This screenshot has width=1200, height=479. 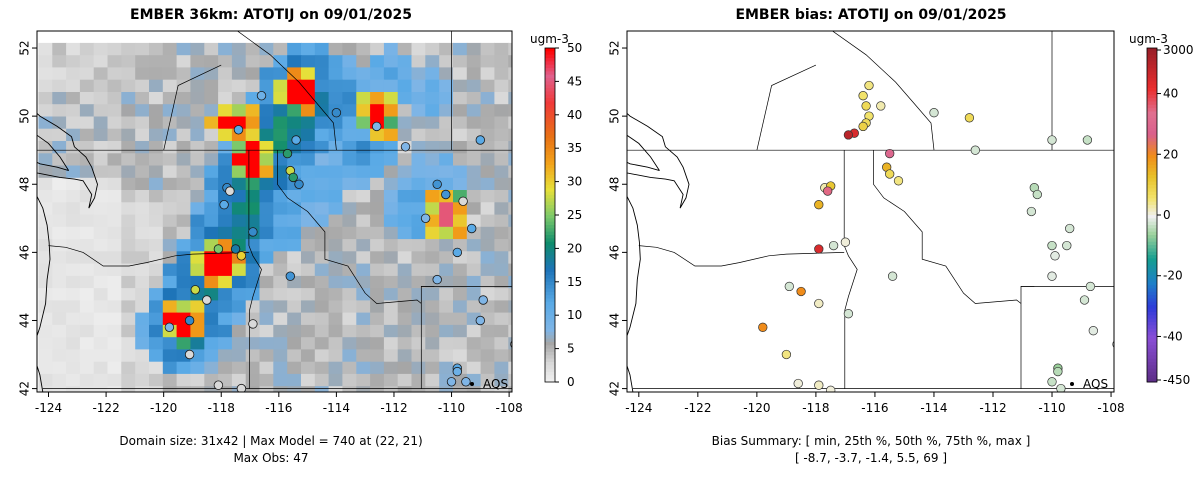 What do you see at coordinates (53, 153) in the screenshot?
I see `island-outline` at bounding box center [53, 153].